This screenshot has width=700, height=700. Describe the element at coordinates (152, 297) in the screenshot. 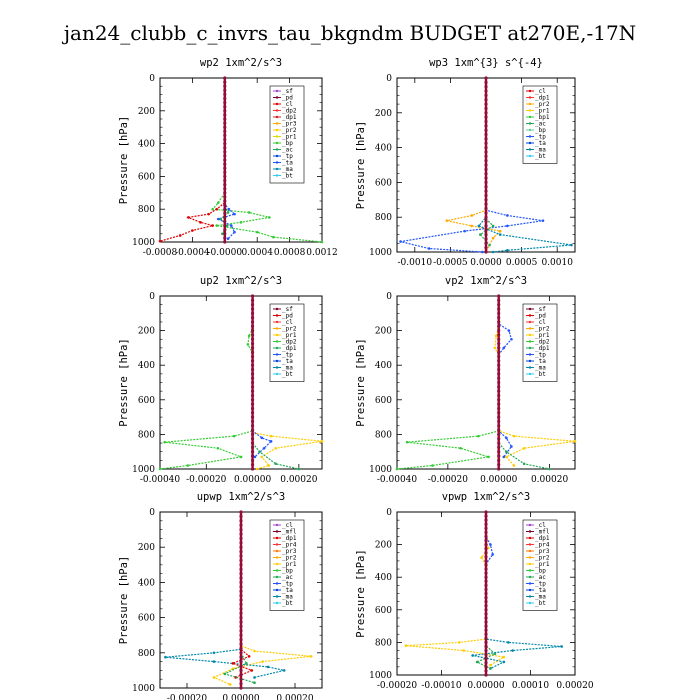

I see `y-tick-label: 0` at that location.